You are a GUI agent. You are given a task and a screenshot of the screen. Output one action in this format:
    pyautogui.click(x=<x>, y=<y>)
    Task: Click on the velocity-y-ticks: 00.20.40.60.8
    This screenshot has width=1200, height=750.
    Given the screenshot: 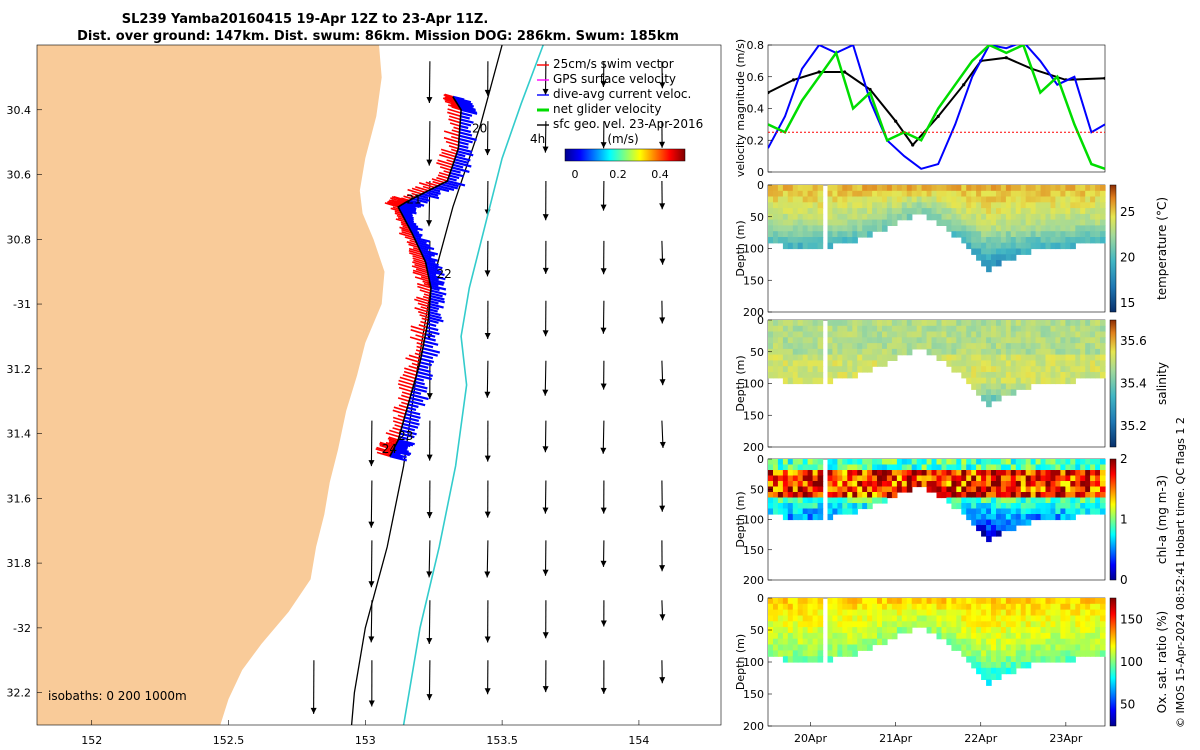 What is the action you would take?
    pyautogui.click(x=759, y=109)
    